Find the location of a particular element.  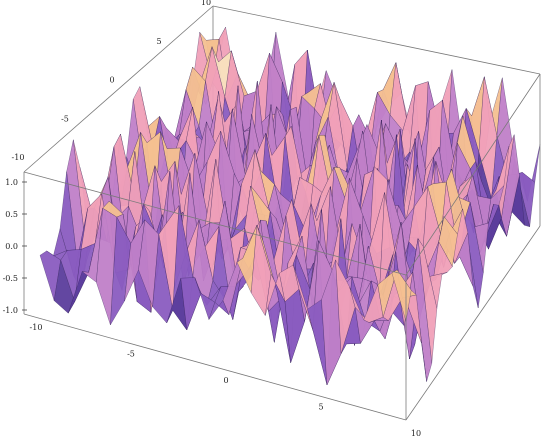

z-tick-label: -0.5 is located at coordinates (10, 278).